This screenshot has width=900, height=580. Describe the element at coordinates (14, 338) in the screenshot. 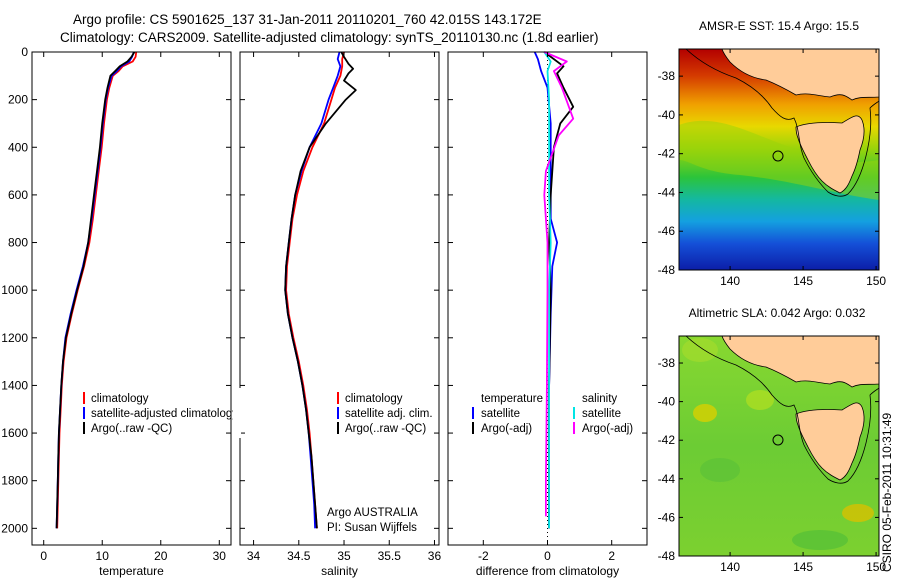

I see `y-tick-label: 1200` at that location.